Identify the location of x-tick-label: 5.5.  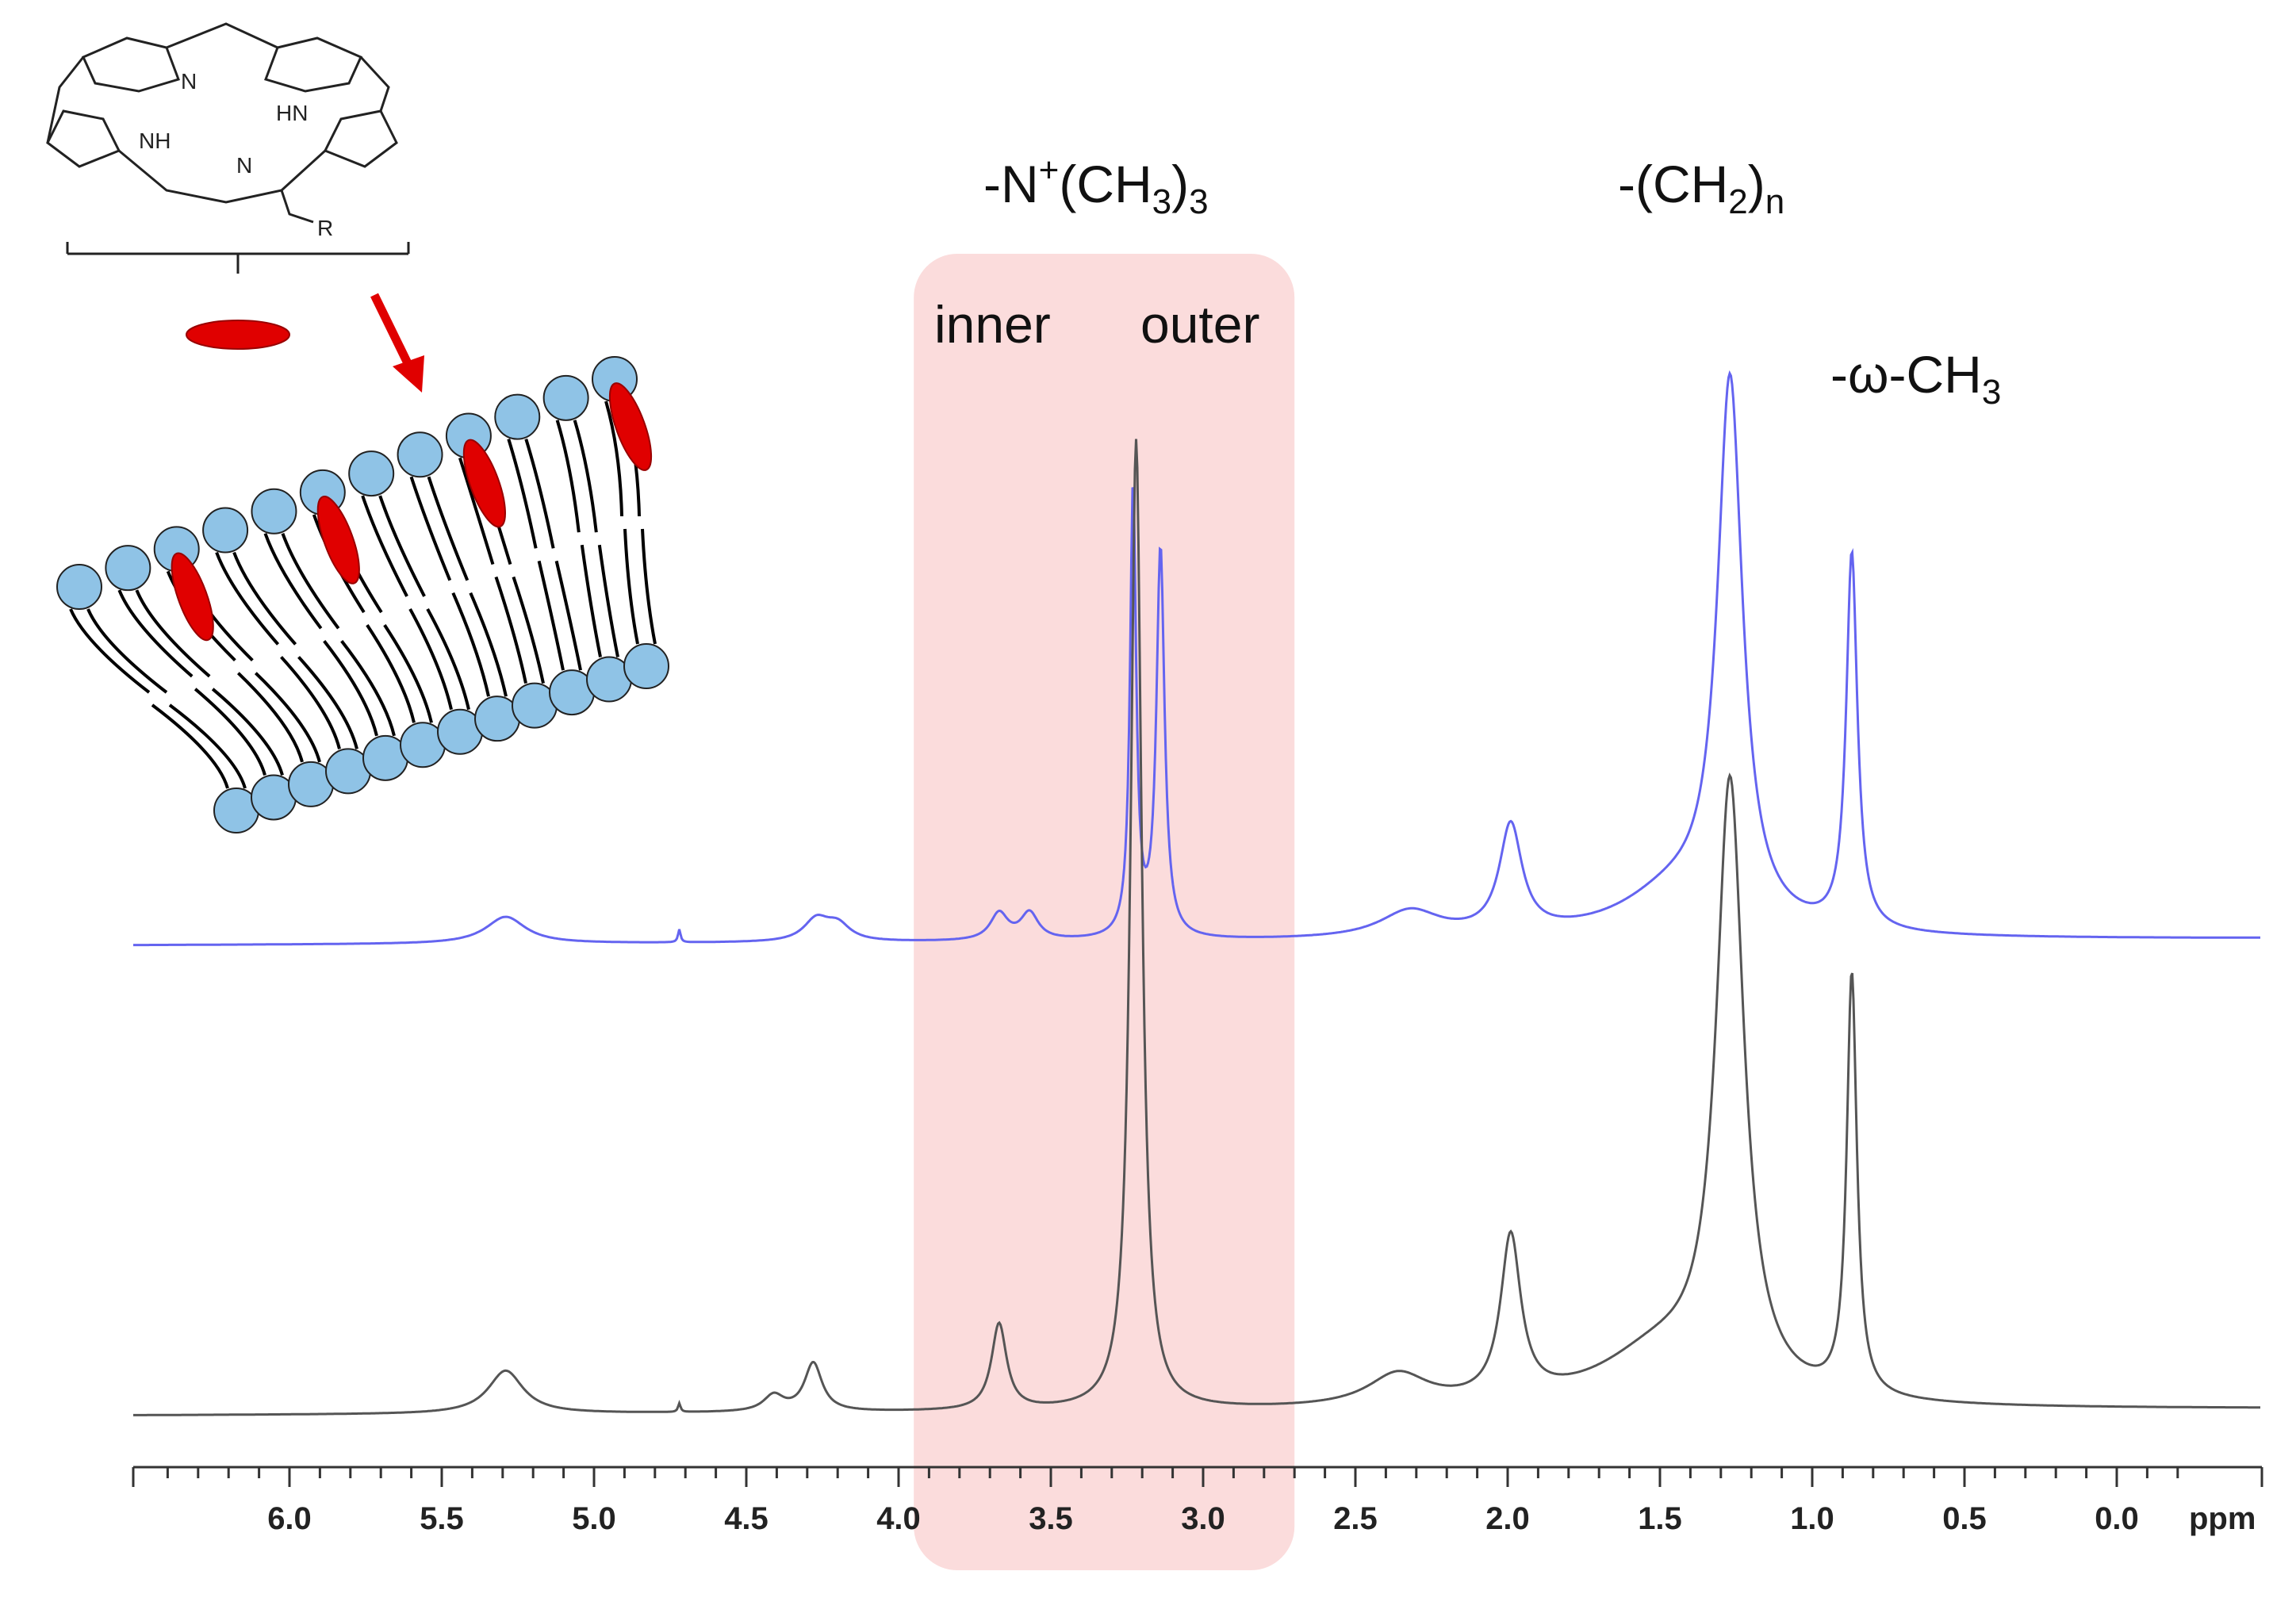
(442, 1519).